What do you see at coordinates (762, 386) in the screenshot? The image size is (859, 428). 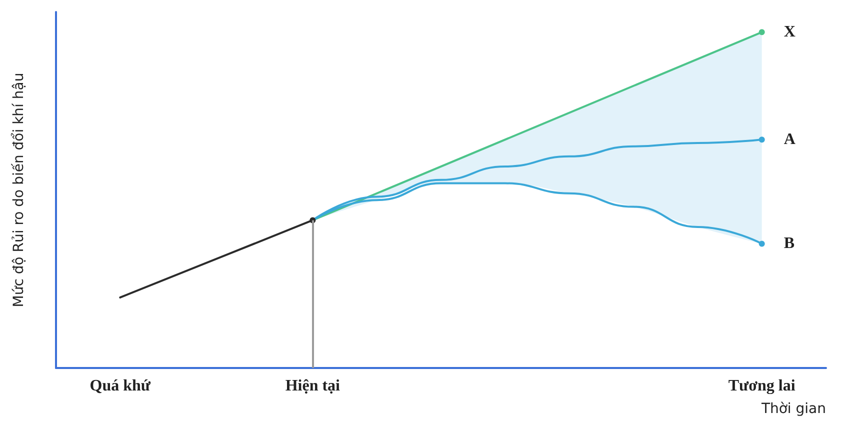 I see `x-tick-label: Tương lai` at bounding box center [762, 386].